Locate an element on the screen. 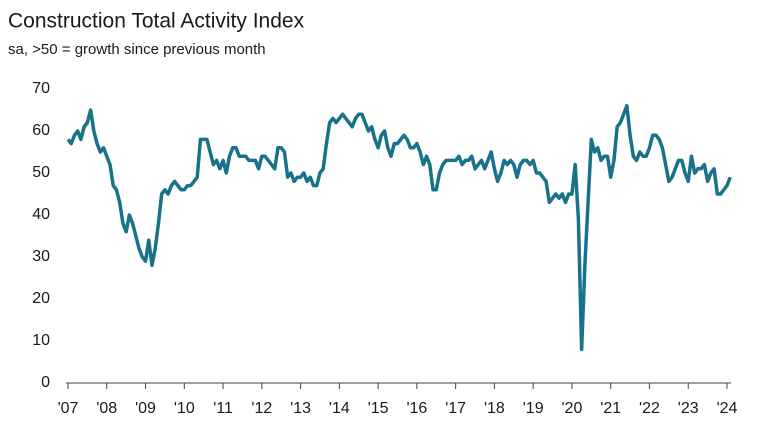 The image size is (775, 431). x-tick-label: '16 is located at coordinates (416, 408).